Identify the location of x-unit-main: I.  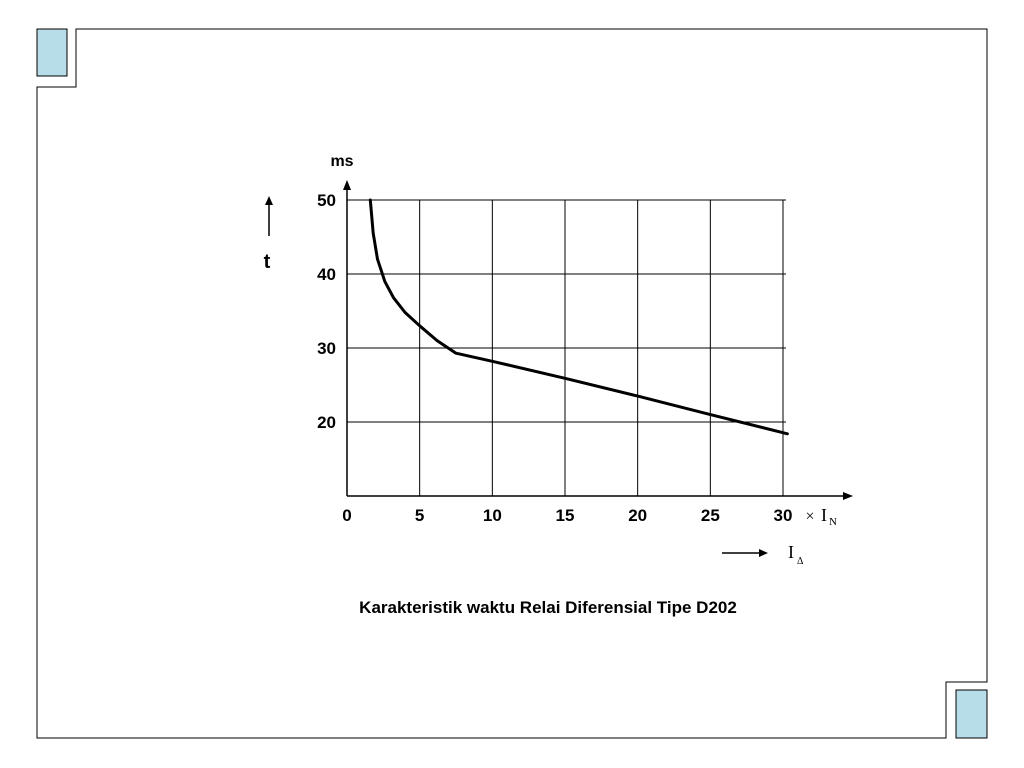
(824, 515).